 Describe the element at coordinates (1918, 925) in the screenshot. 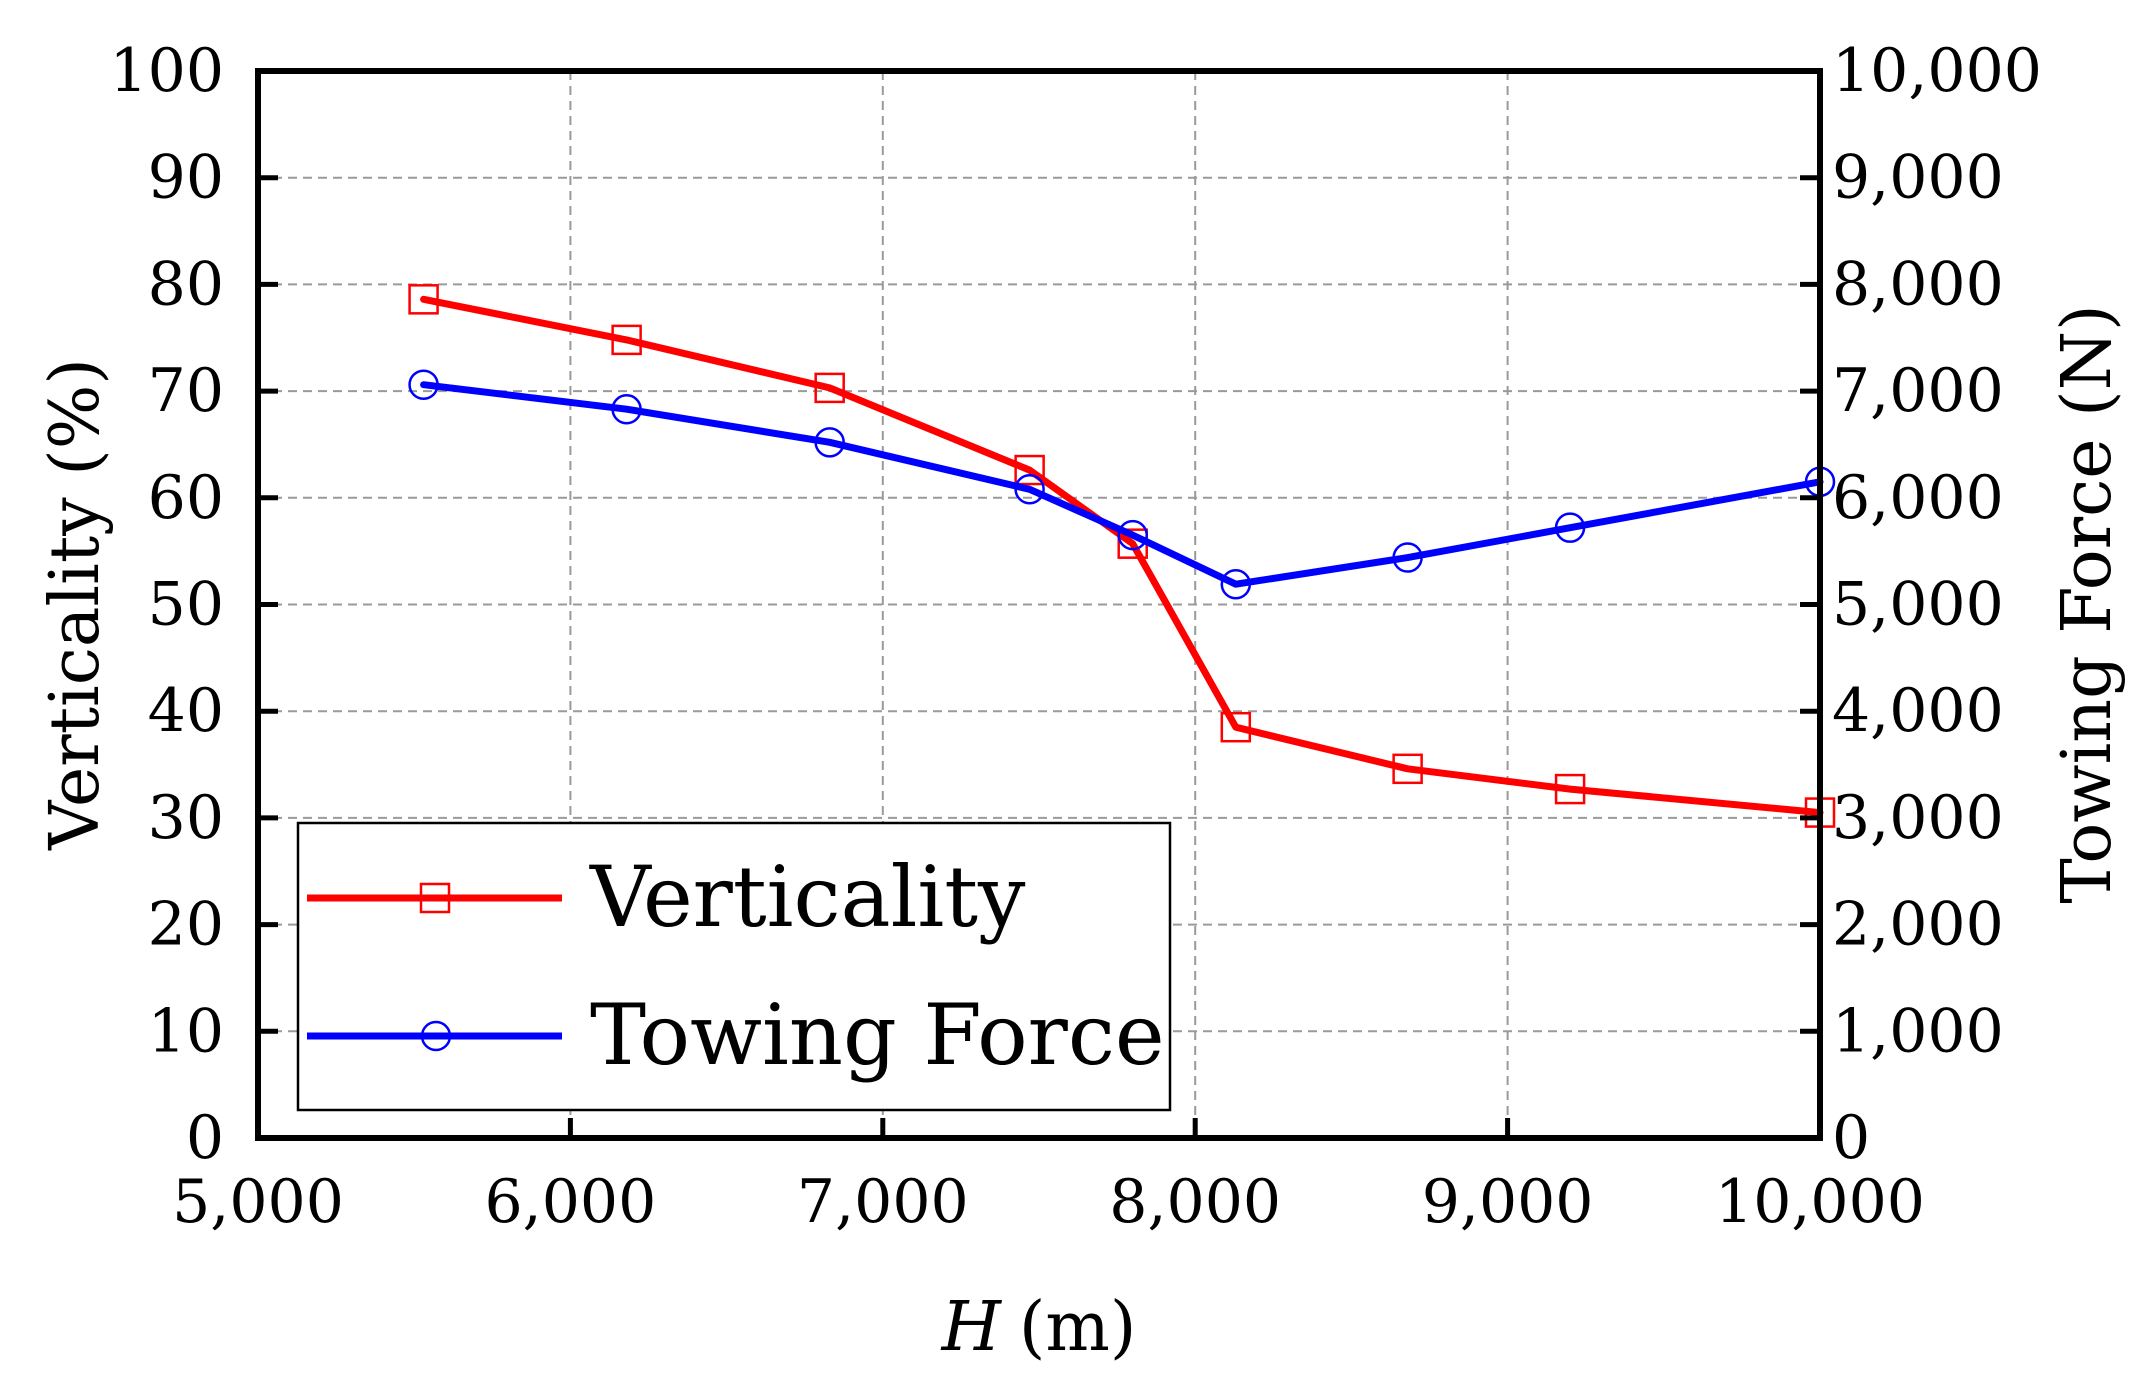

I see `y-right-tick-label: 2,000` at that location.